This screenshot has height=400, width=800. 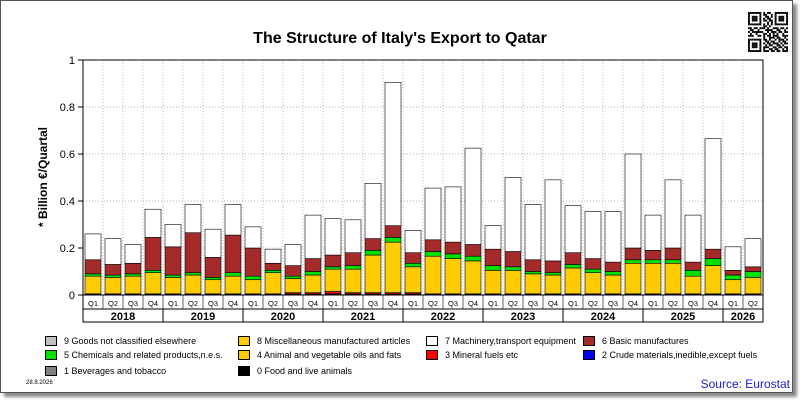 I want to click on legend-item: 4 Animal and vegetable oils and fats, so click(x=319, y=355).